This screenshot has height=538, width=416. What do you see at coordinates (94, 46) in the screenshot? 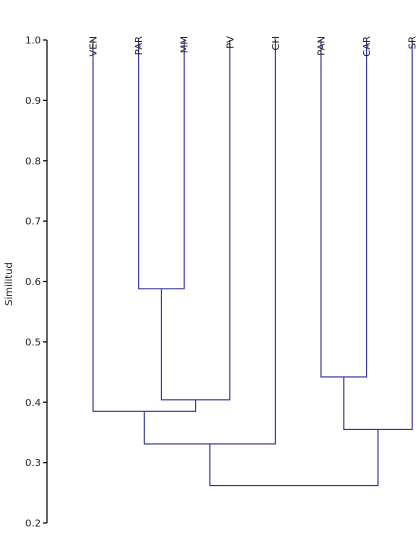
I see `leaf-label-ven: VEN` at bounding box center [94, 46].